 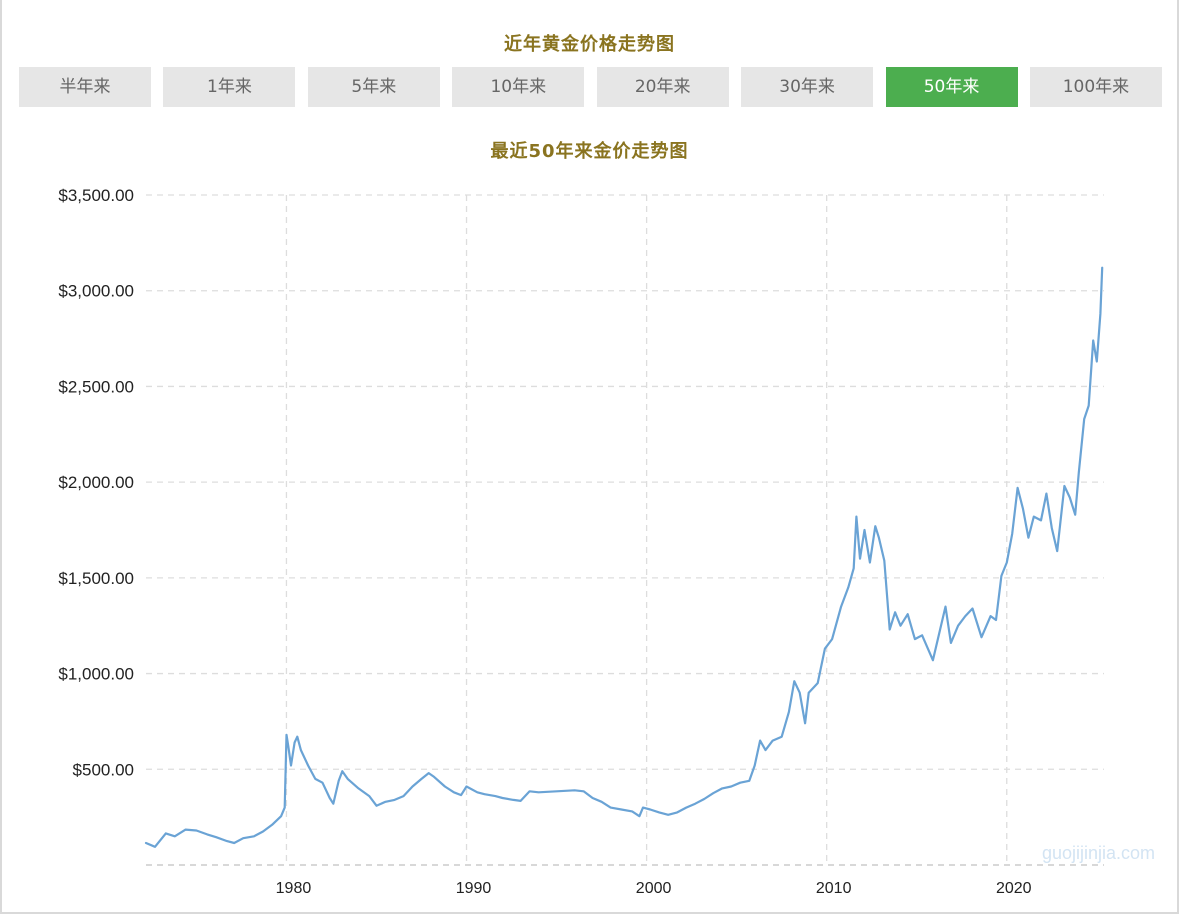 I want to click on tab-1-year: 1年来, so click(x=229, y=87).